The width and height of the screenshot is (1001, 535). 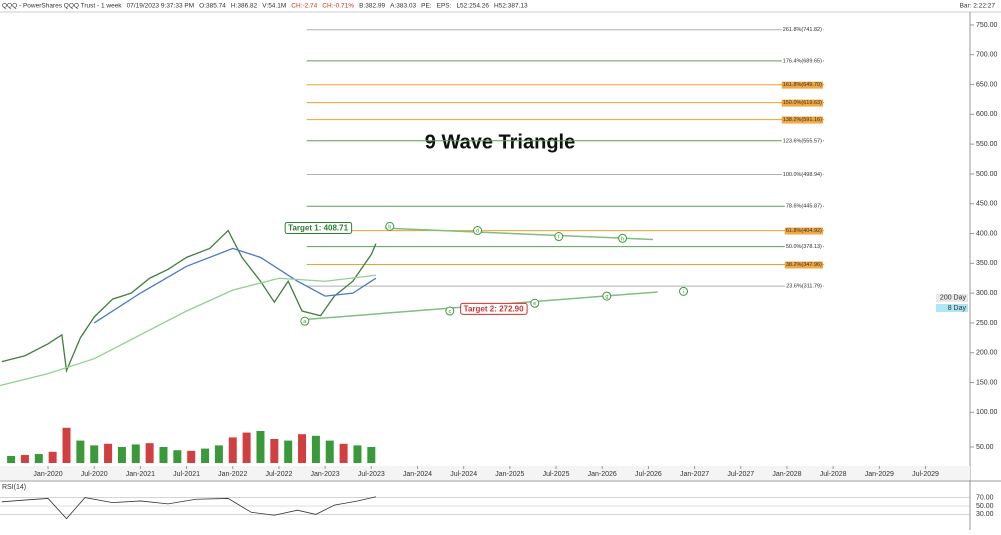 What do you see at coordinates (47, 474) in the screenshot?
I see `x-tick-label: Jan-2020` at bounding box center [47, 474].